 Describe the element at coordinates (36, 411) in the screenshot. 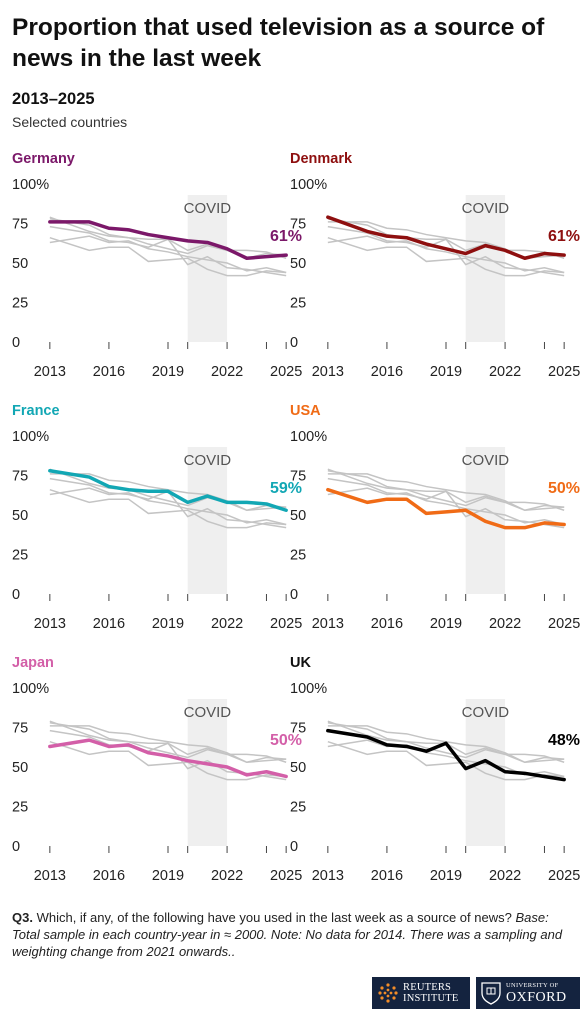

I see `panel-title-france: France` at that location.